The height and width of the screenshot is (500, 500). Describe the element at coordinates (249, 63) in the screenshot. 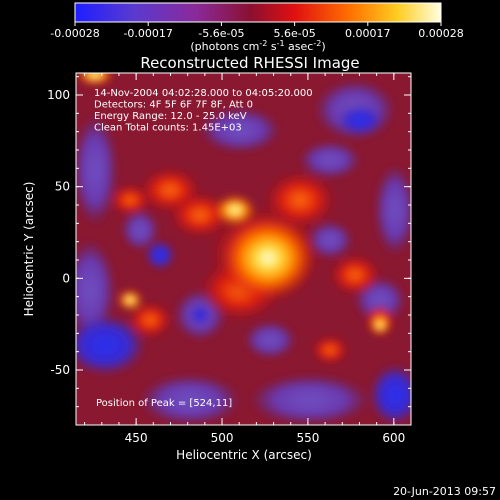

I see `image-title: Reconstructed RHESSI Image` at that location.